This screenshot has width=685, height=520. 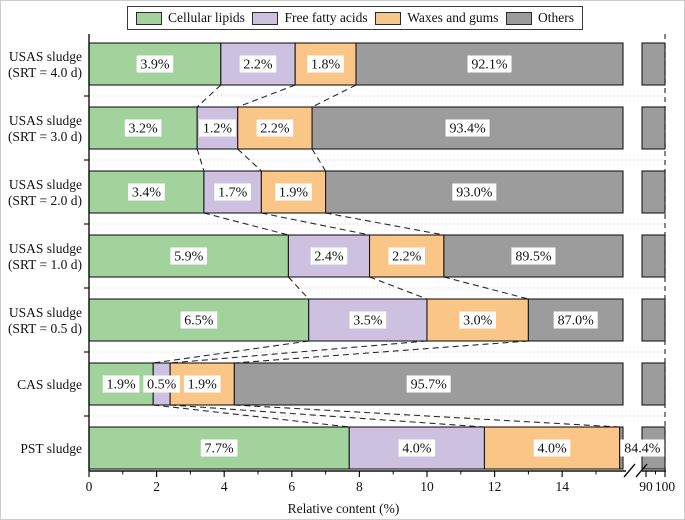 I want to click on x-tick-label: 12, so click(x=495, y=486).